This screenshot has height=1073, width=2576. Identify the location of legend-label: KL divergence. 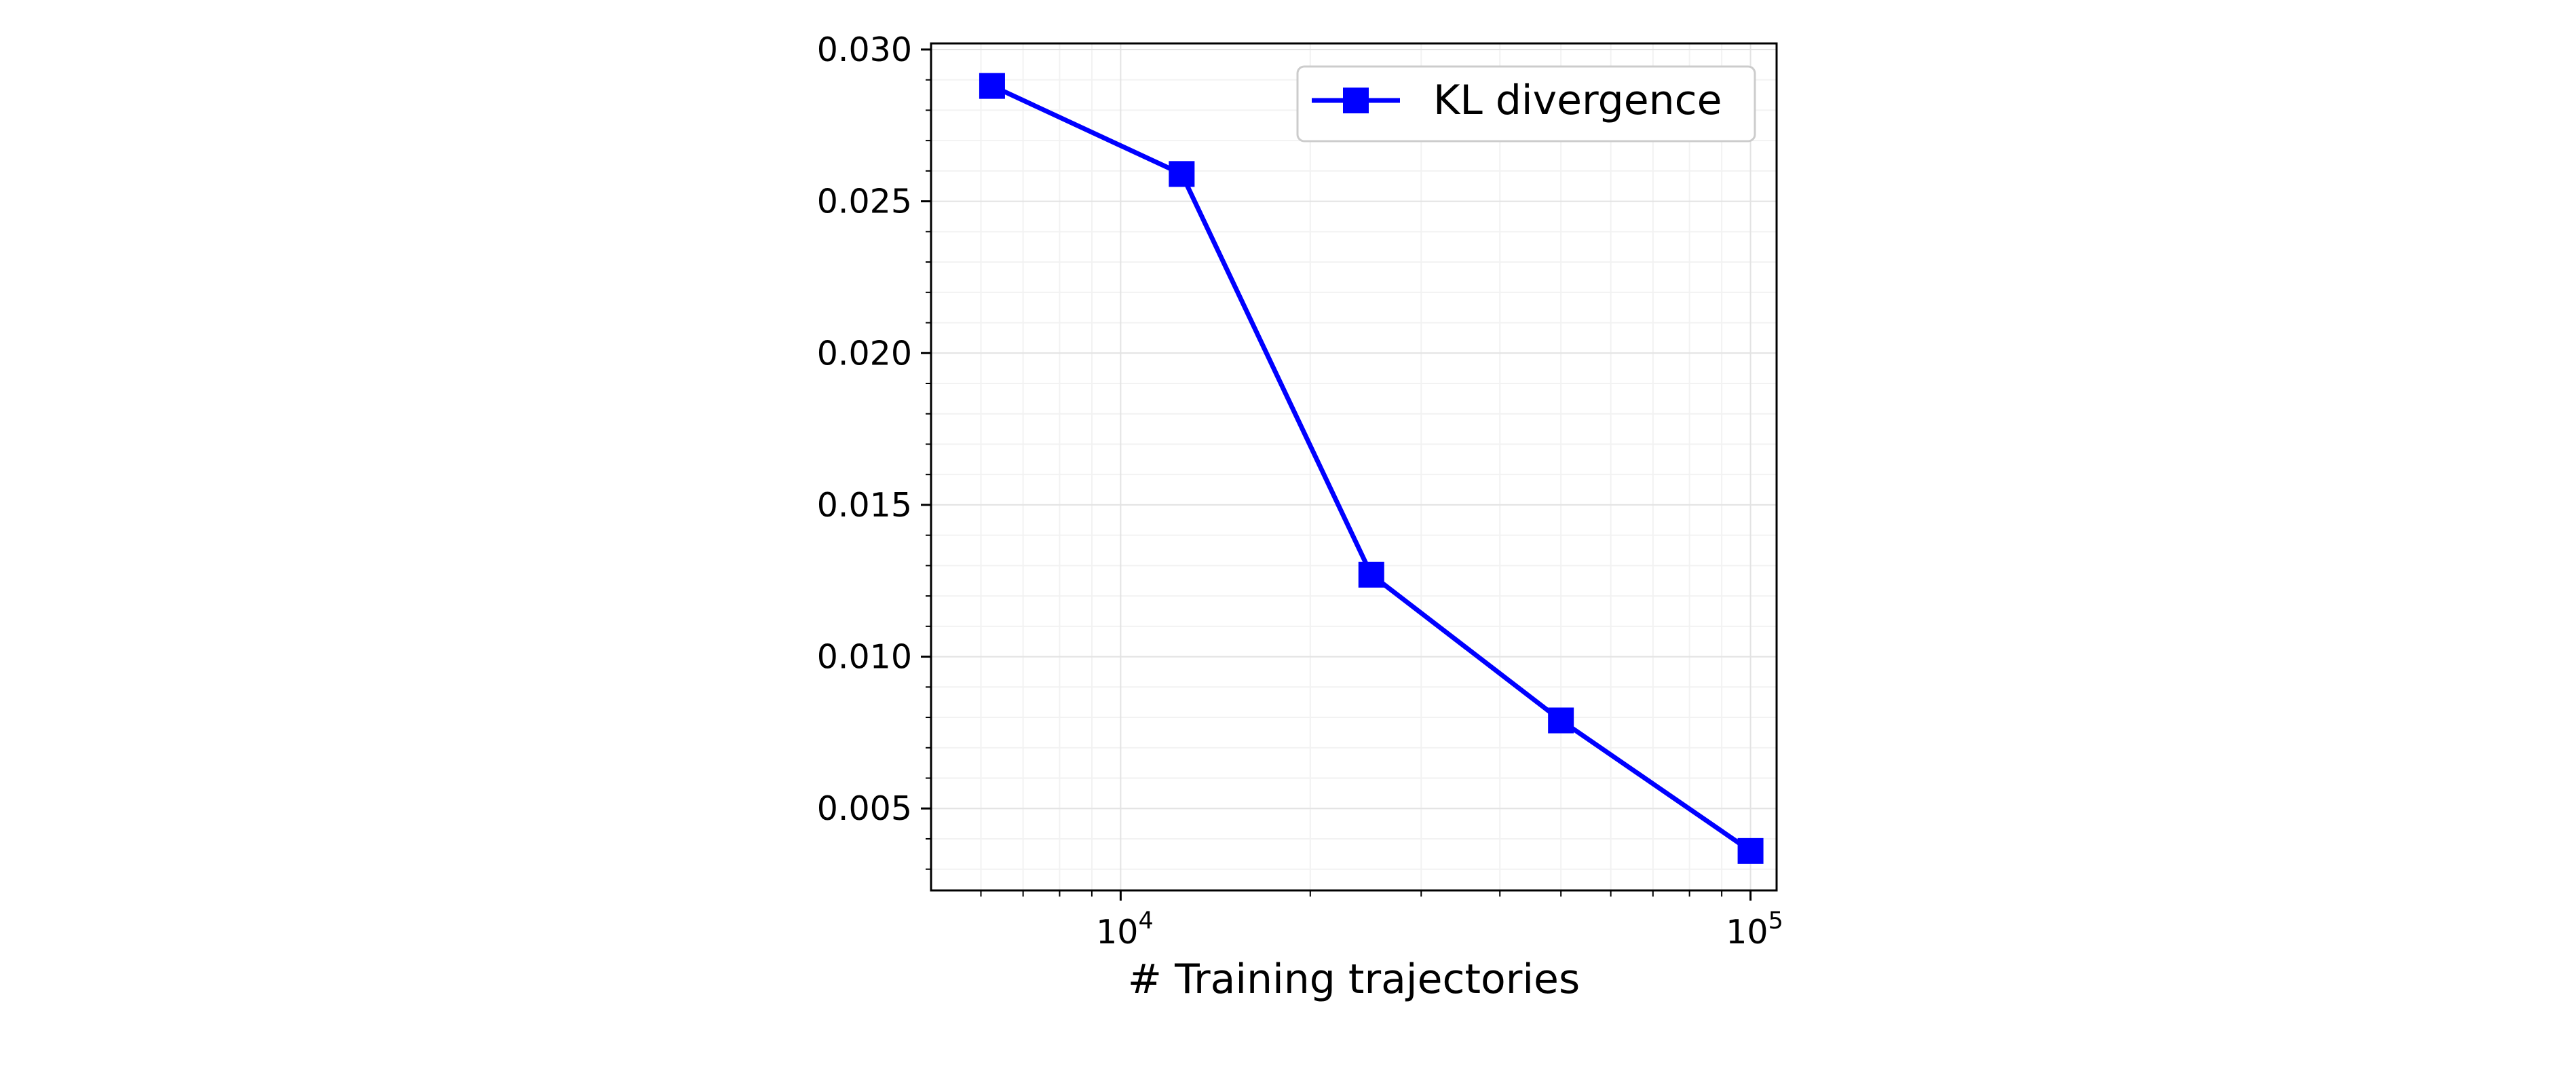
(1578, 100).